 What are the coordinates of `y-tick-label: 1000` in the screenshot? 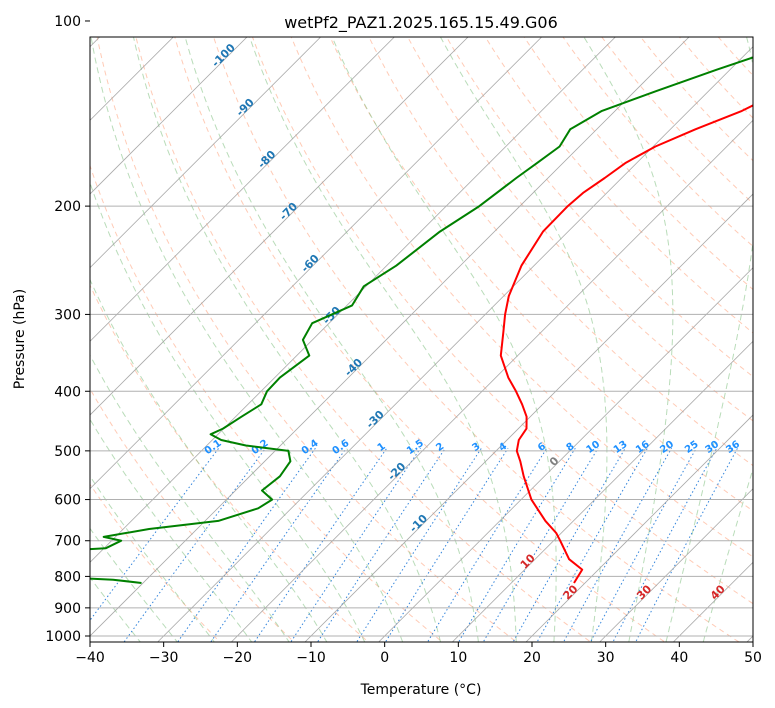 It's located at (63, 637).